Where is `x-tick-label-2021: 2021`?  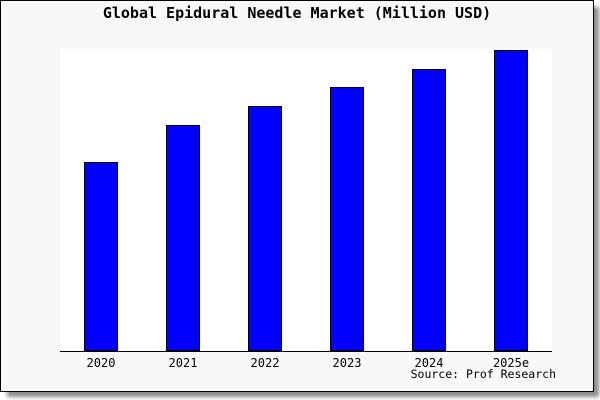
x-tick-label-2021: 2021 is located at coordinates (183, 363).